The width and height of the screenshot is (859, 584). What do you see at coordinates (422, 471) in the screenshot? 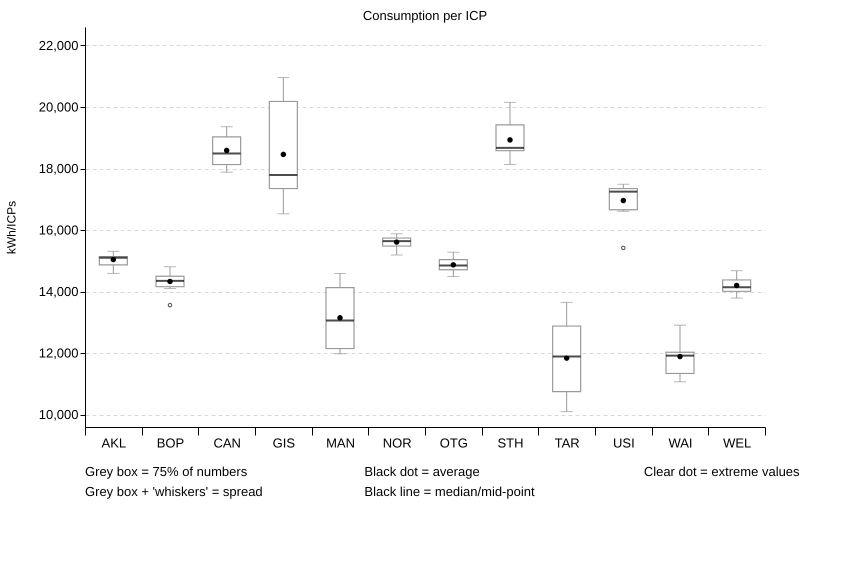
I see `text: Black dot = average` at bounding box center [422, 471].